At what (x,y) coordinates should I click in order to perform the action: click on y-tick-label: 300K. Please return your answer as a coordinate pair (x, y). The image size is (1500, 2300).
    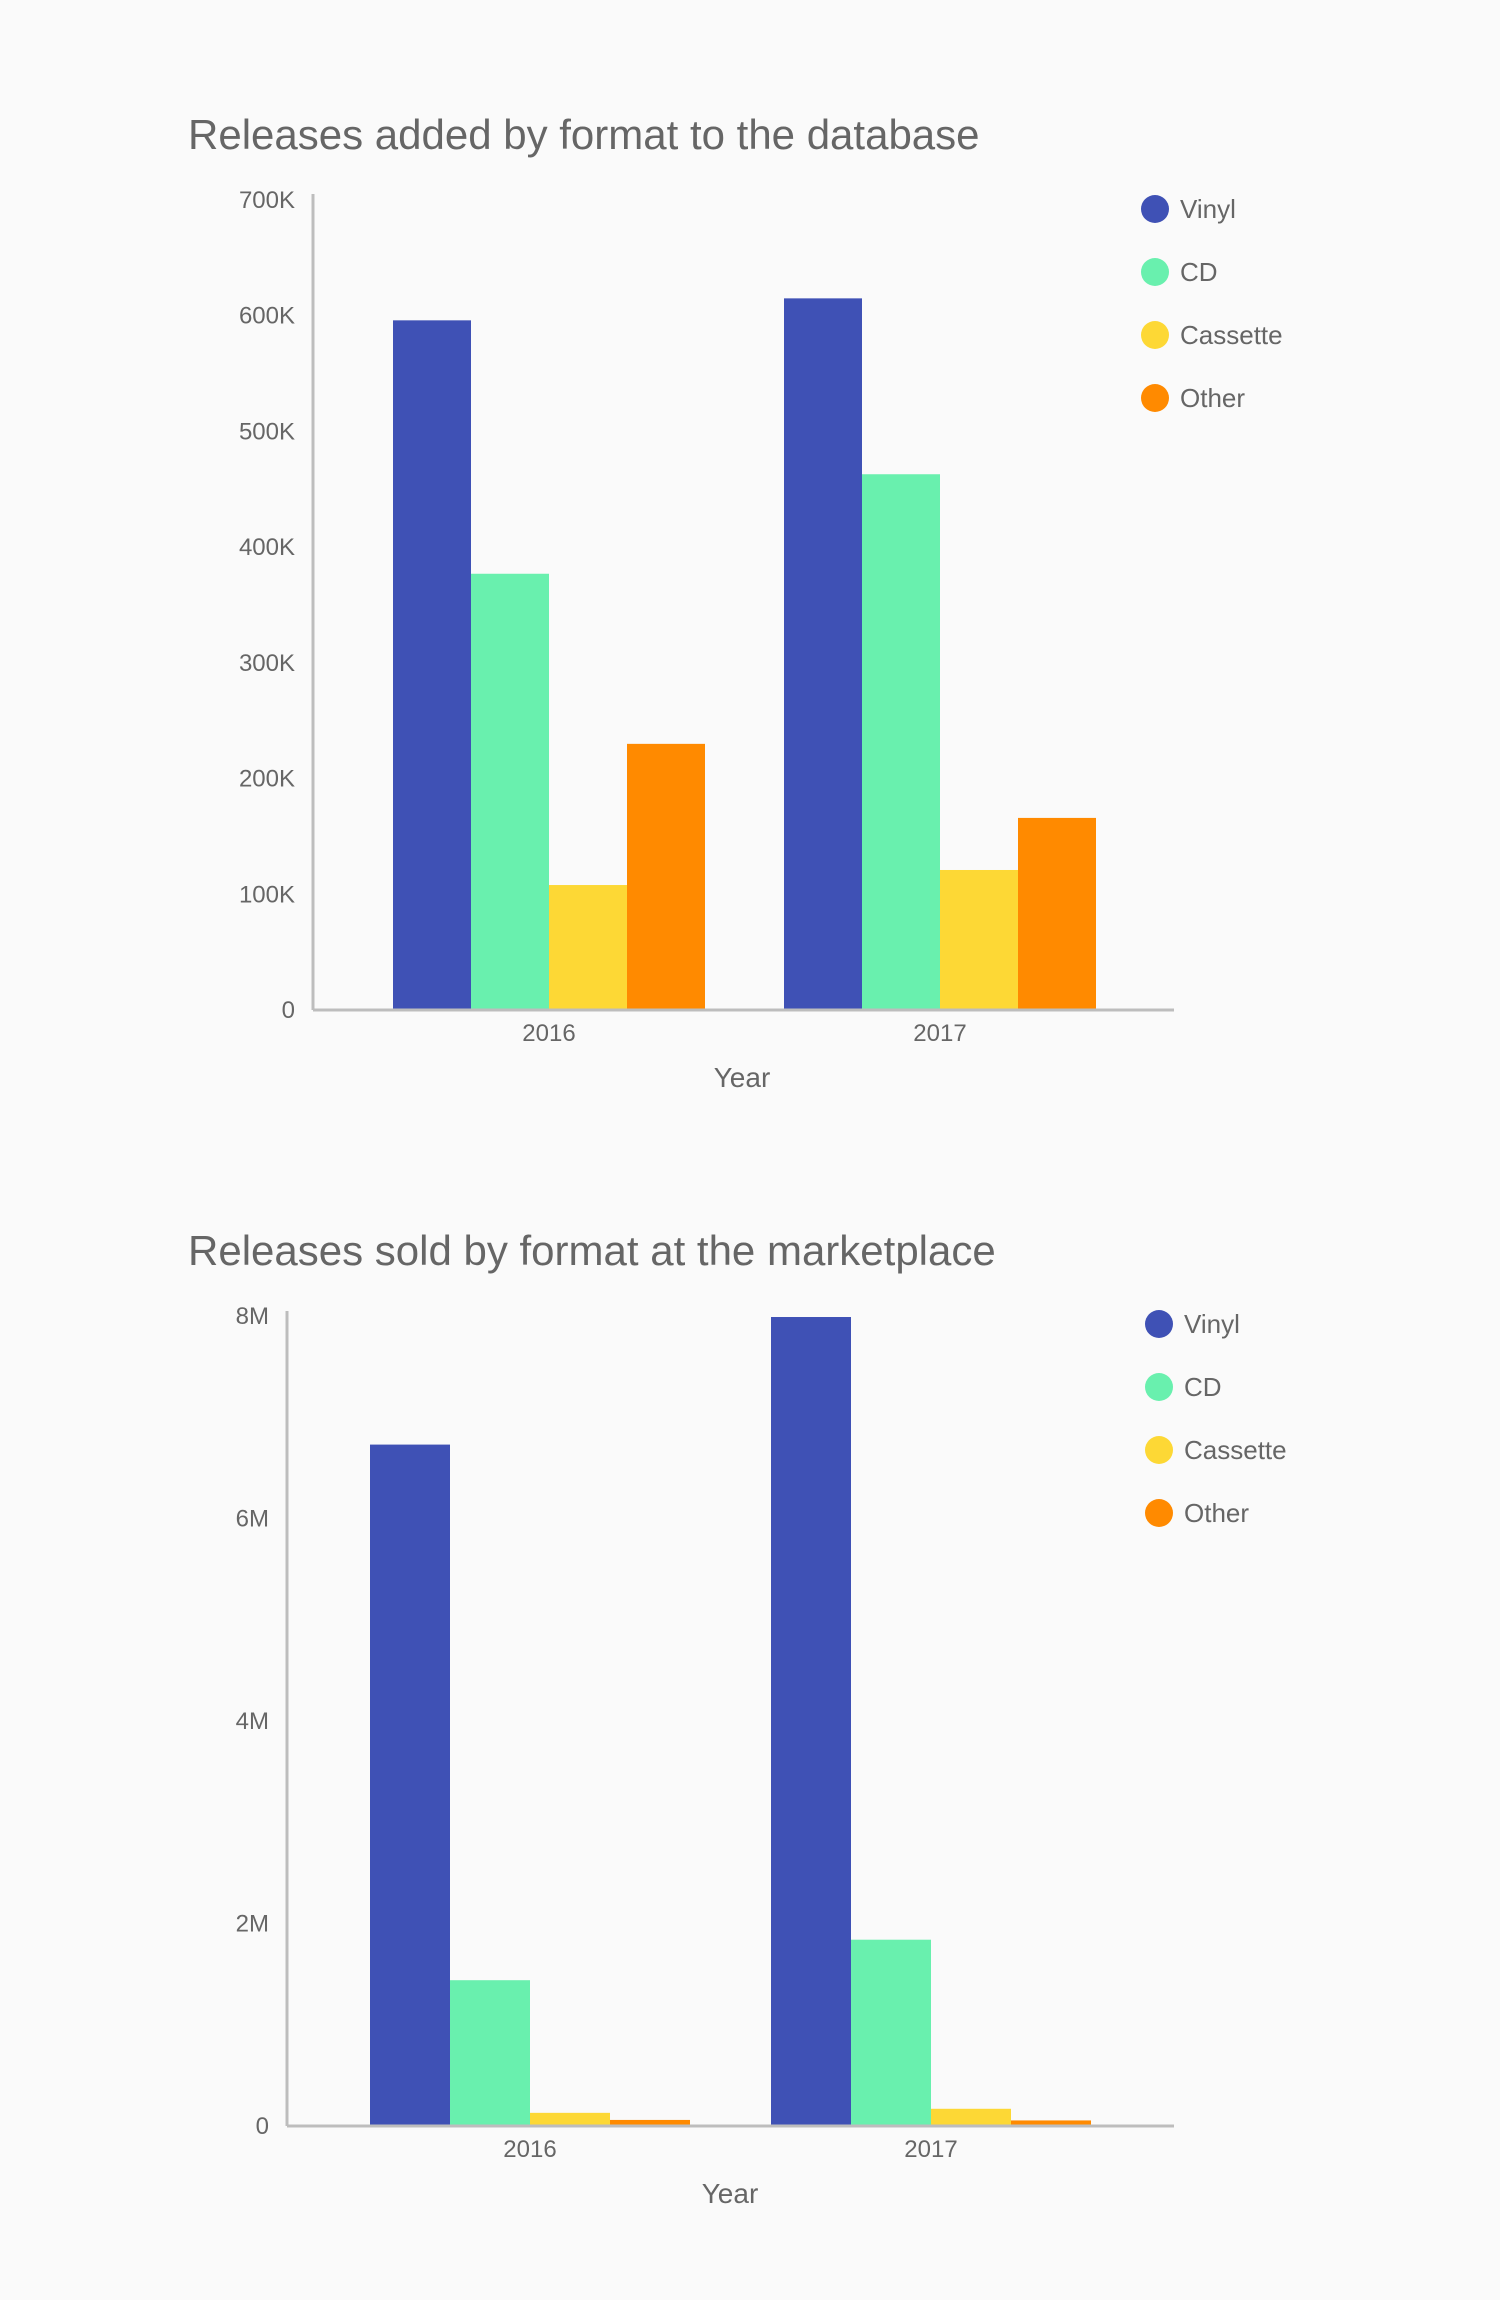
    Looking at the image, I should click on (267, 663).